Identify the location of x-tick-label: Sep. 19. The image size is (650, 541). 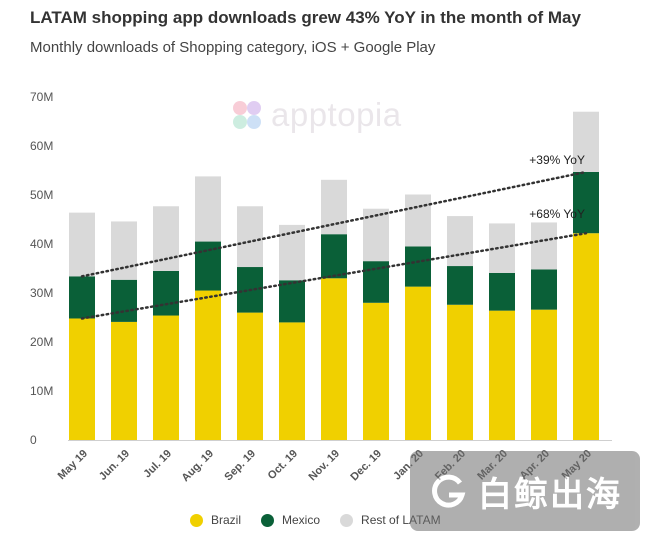
(240, 466).